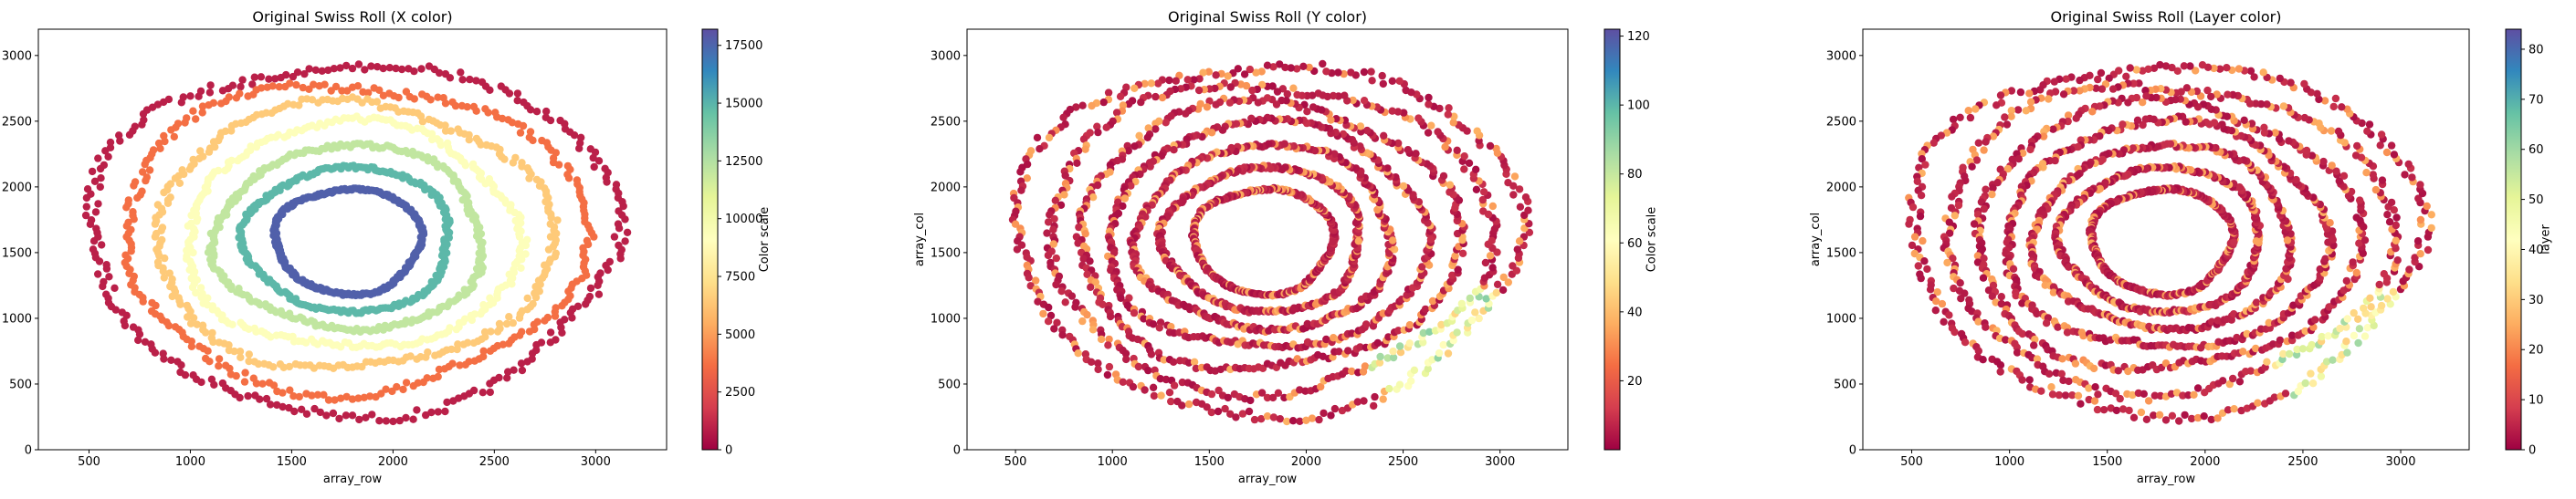 This screenshot has width=2576, height=499. I want to click on colorbar-tick-label: 17500, so click(743, 46).